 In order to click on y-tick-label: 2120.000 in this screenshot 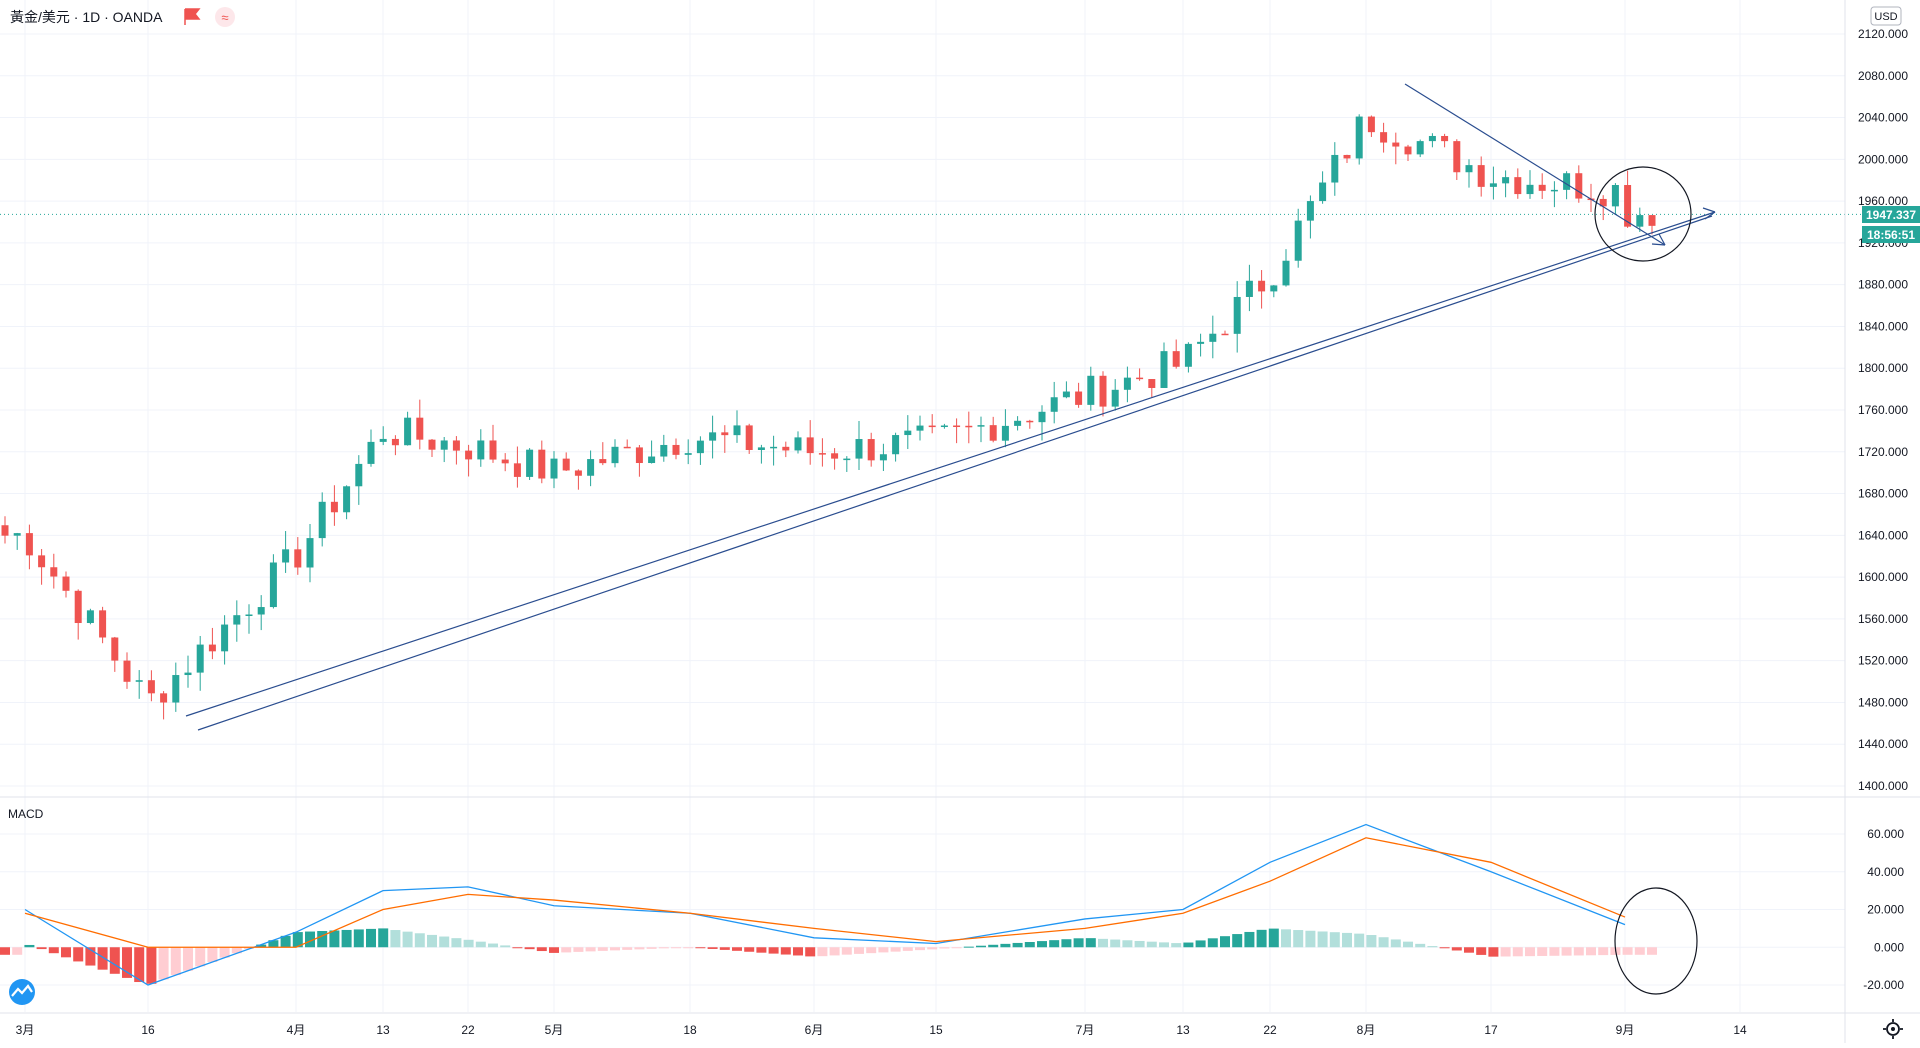, I will do `click(1883, 34)`.